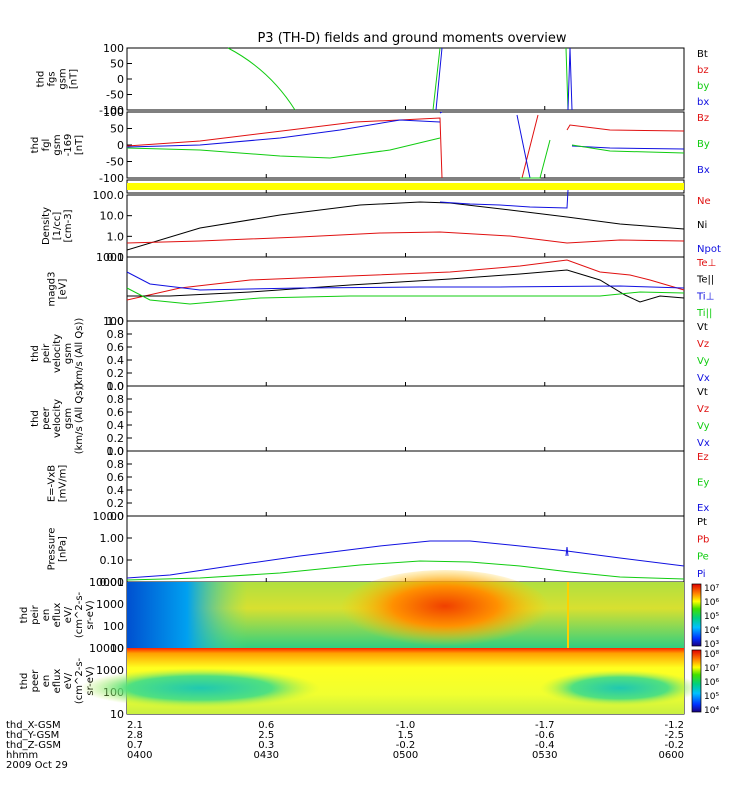 The image size is (750, 804). What do you see at coordinates (704, 313) in the screenshot?
I see `panel-temp-legend-ti||: Ti||` at bounding box center [704, 313].